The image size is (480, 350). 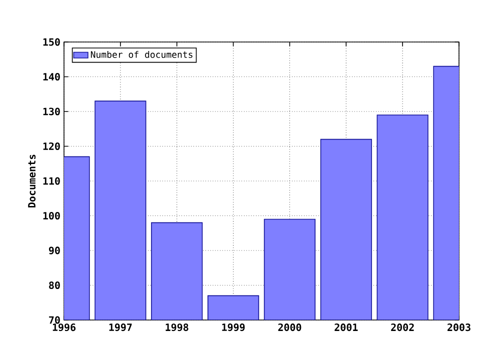 What do you see at coordinates (64, 328) in the screenshot?
I see `x-tick-label: 1996` at bounding box center [64, 328].